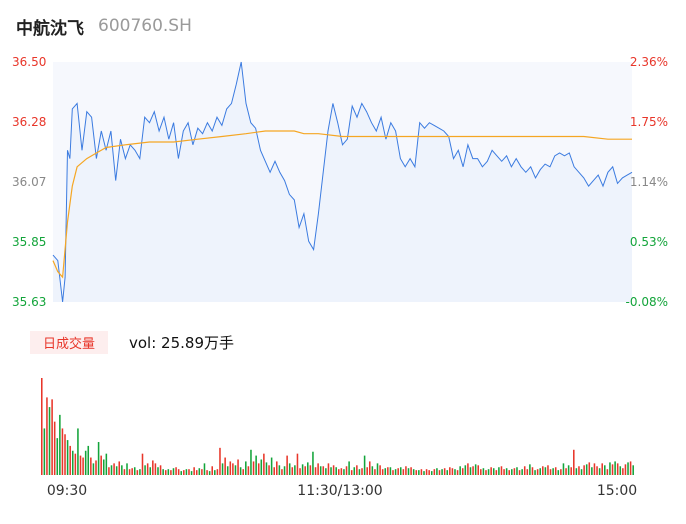 This screenshot has height=524, width=686. I want to click on volume-label: vol:, so click(145, 343).